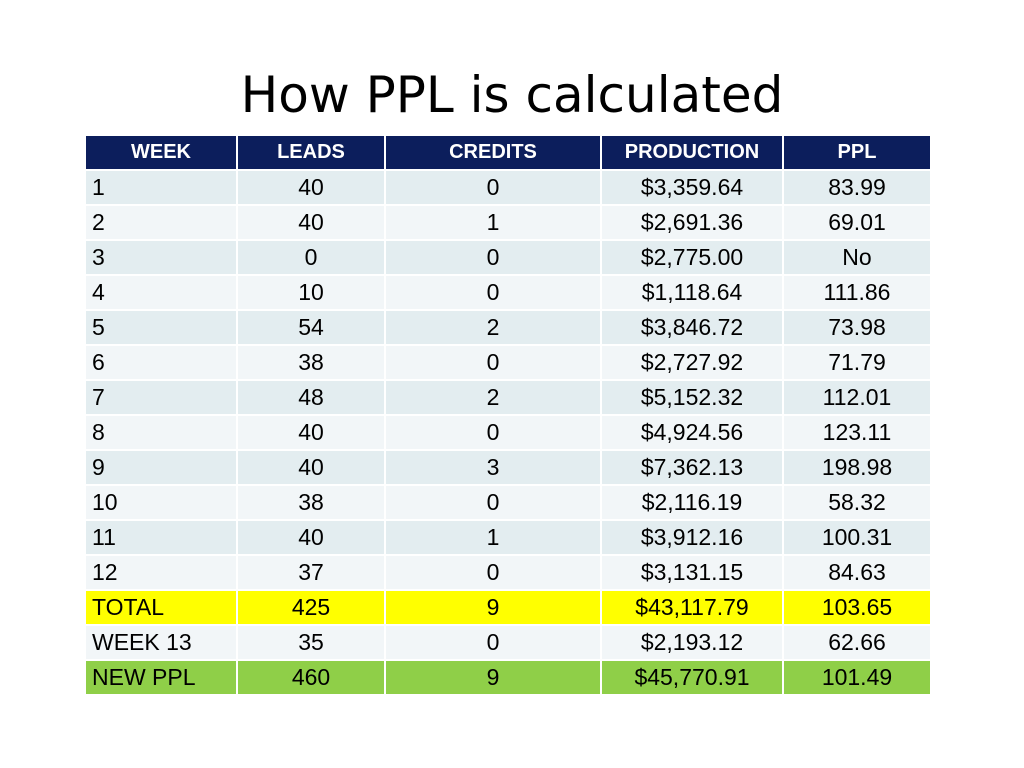 The image size is (1024, 768). What do you see at coordinates (162, 188) in the screenshot?
I see `week-cell: 1` at bounding box center [162, 188].